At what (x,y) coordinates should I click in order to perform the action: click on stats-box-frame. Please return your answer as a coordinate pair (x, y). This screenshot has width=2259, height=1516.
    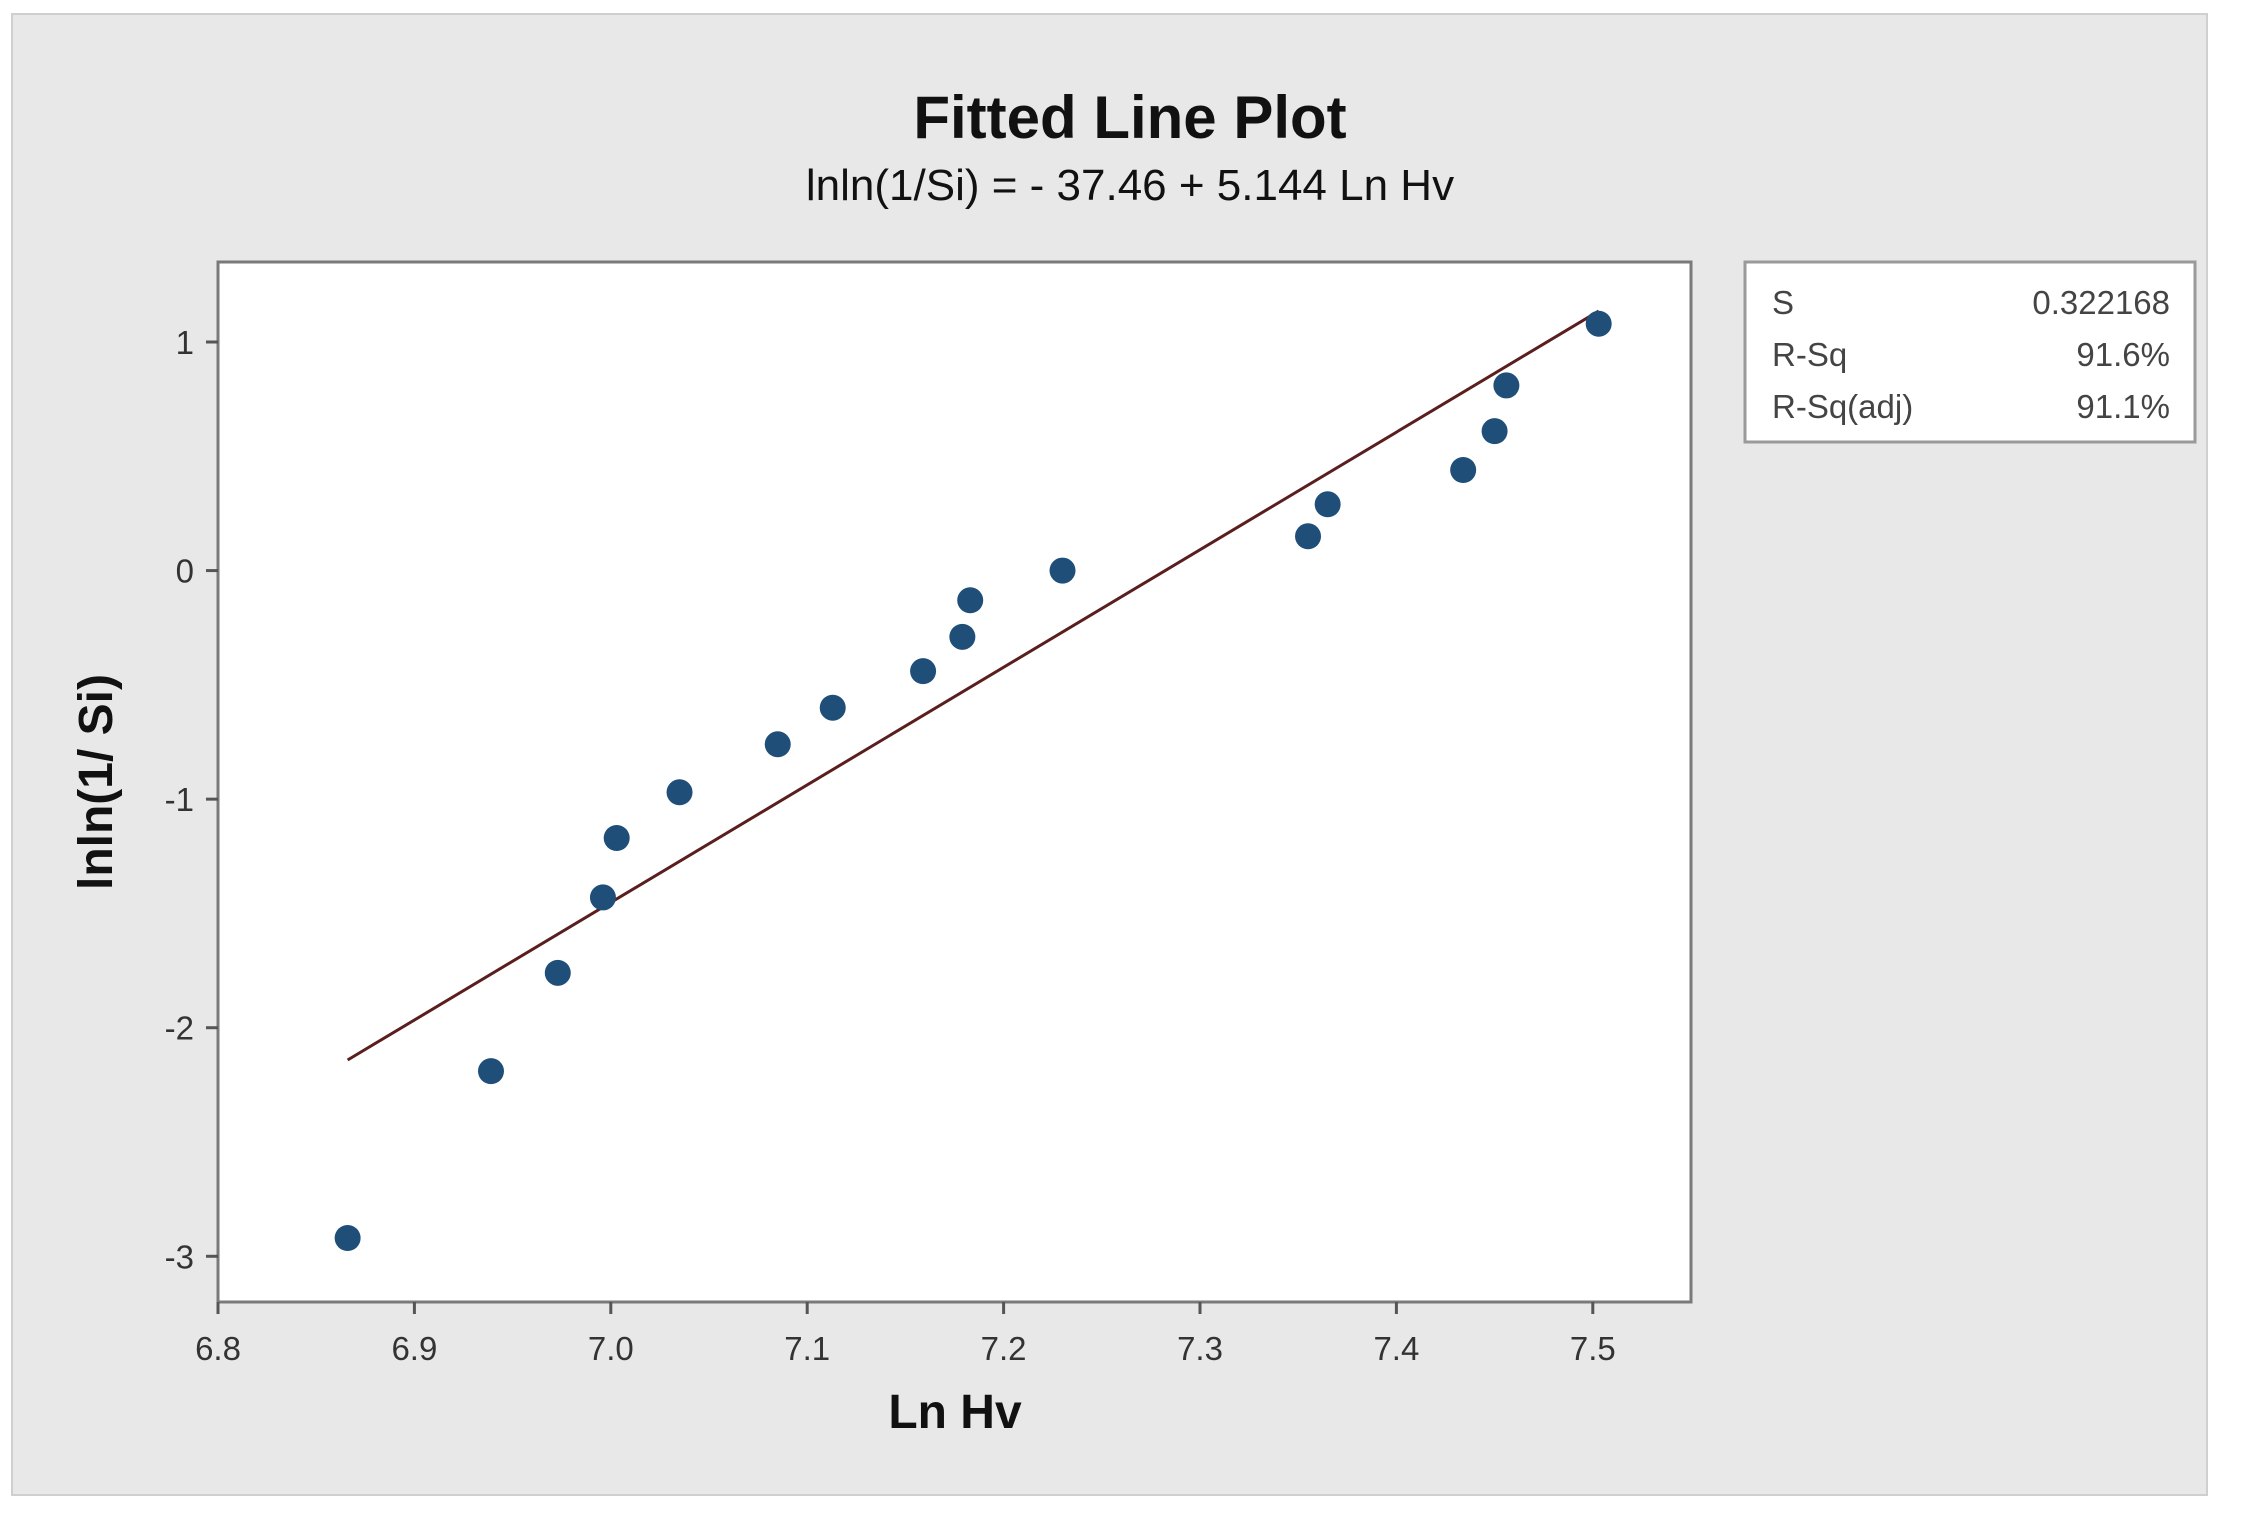
    Looking at the image, I should click on (1970, 352).